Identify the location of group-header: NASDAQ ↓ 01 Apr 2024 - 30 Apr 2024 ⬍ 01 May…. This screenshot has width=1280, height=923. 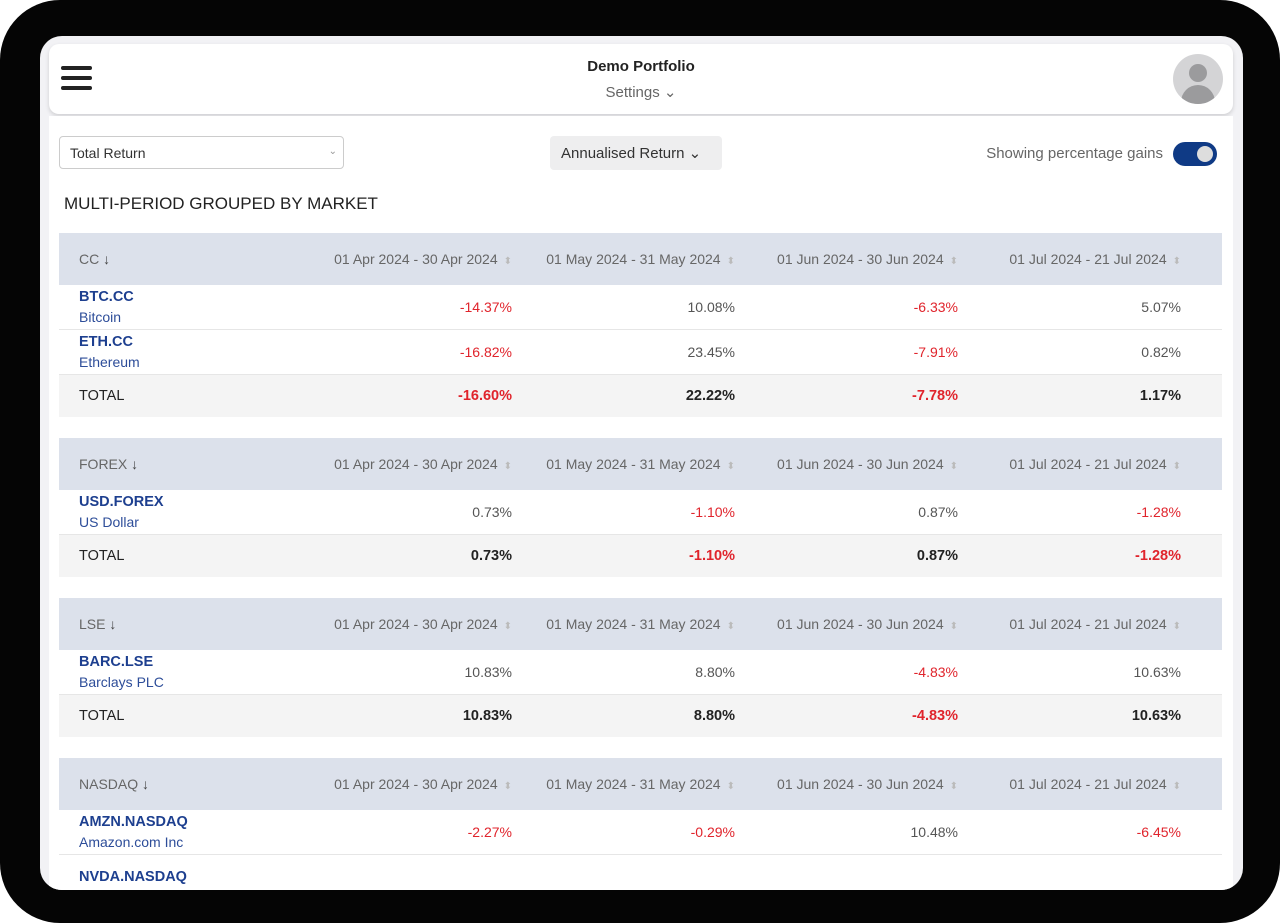
(640, 784).